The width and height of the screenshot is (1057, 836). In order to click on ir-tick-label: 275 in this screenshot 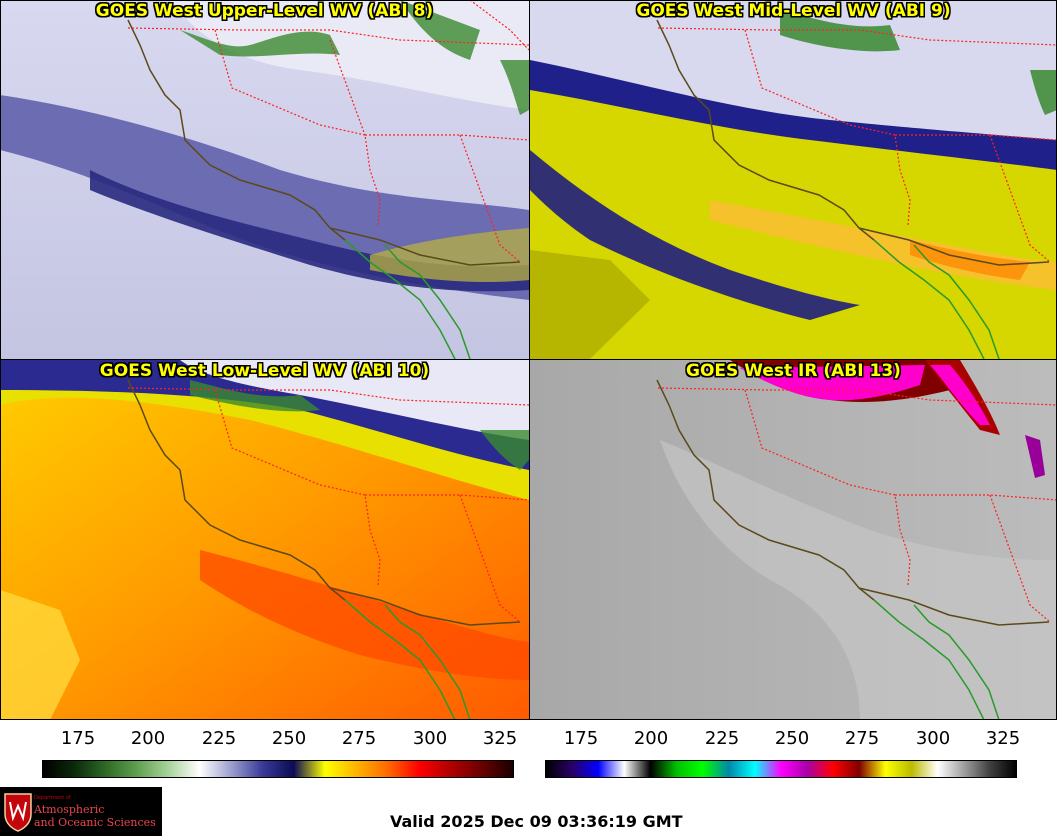, I will do `click(862, 738)`.